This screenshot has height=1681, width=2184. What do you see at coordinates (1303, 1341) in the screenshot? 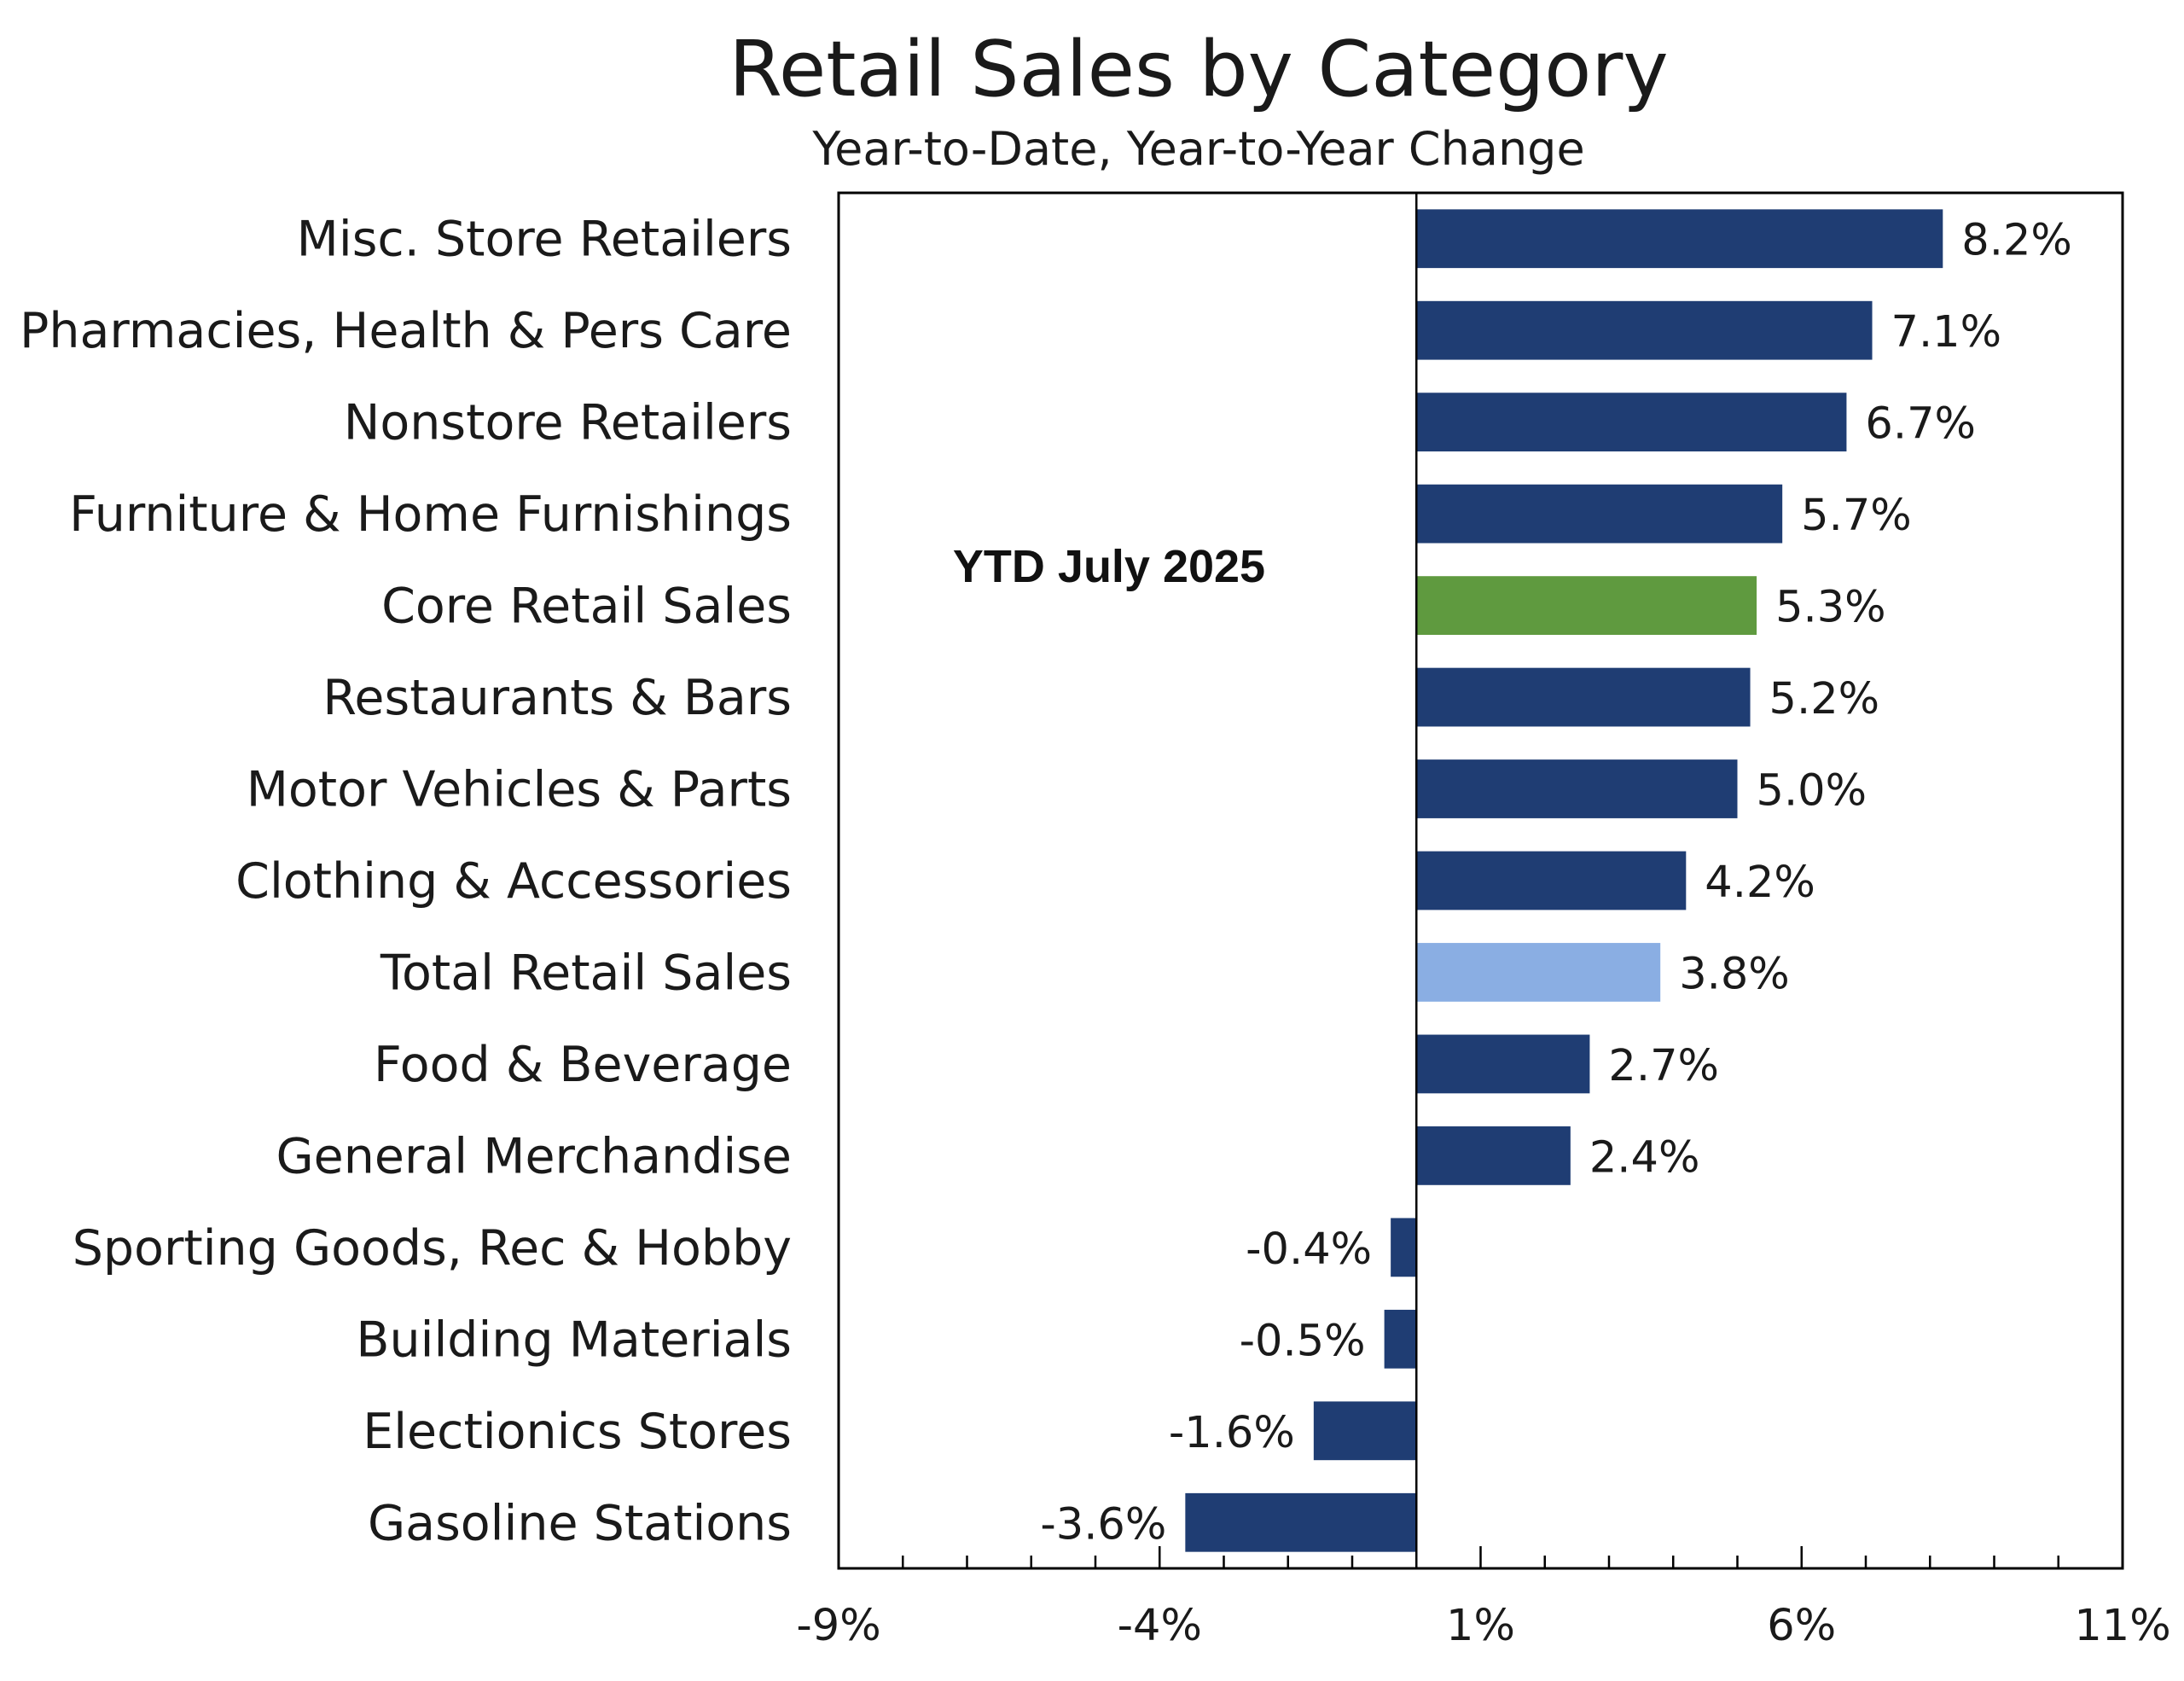
I see `data-label: -0.5%` at bounding box center [1303, 1341].